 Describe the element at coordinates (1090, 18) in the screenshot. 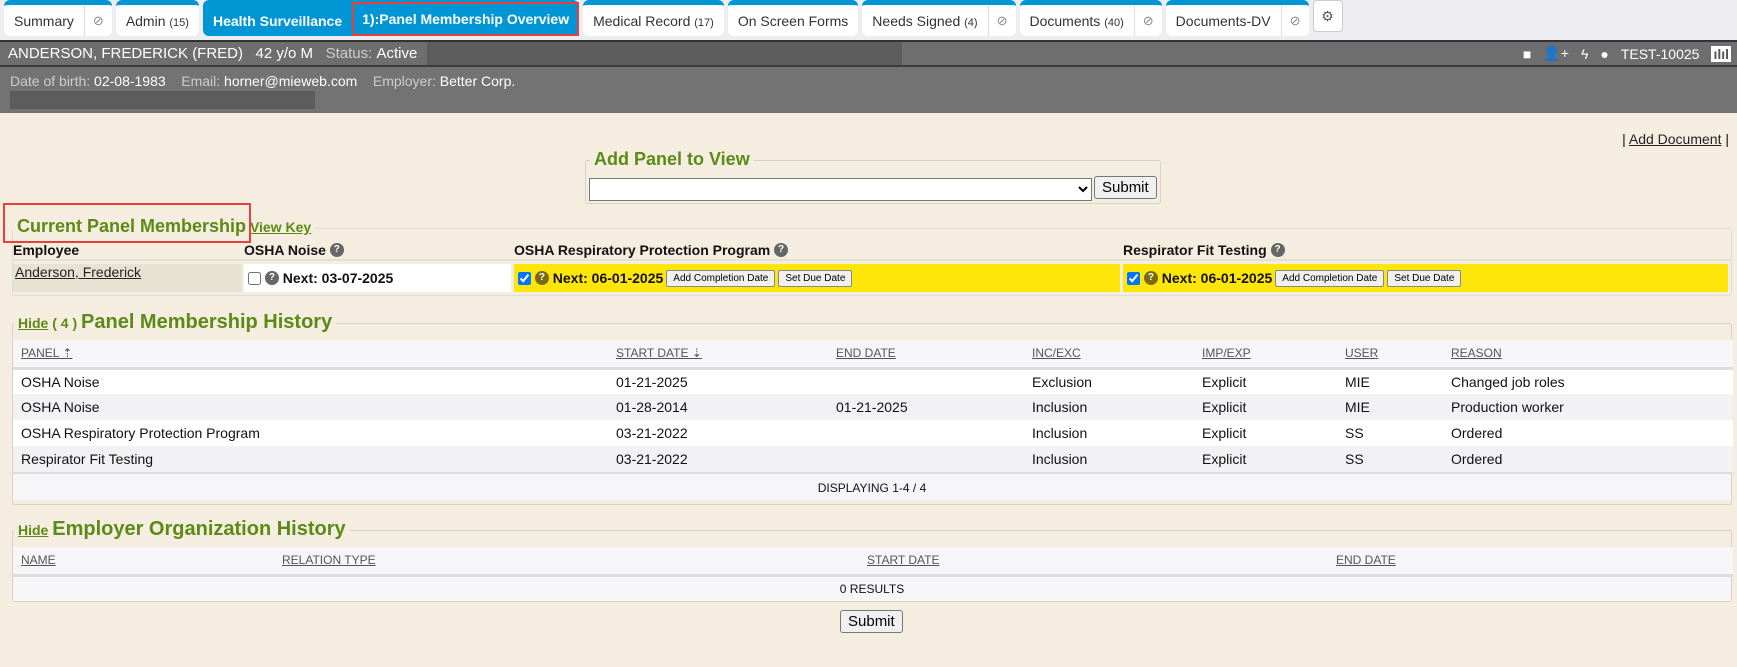

I see `tab-documents: Documents (40) ⊘` at that location.